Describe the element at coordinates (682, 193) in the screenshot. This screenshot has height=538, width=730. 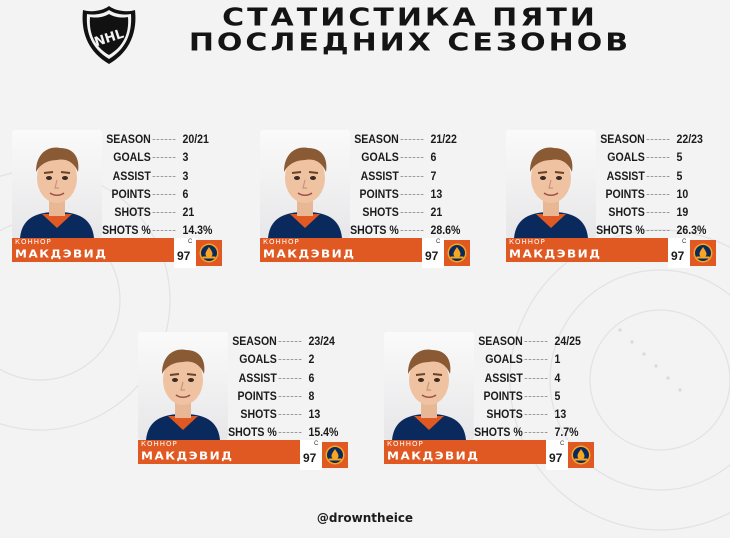
I see `stat-value: 10` at that location.